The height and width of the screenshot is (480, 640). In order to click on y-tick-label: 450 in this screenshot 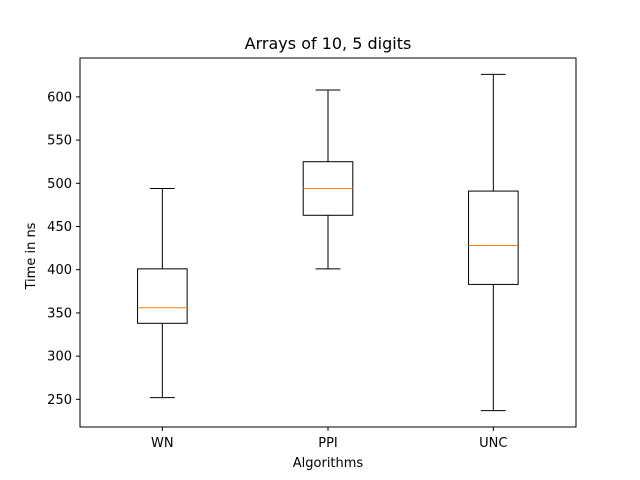, I will do `click(59, 227)`.